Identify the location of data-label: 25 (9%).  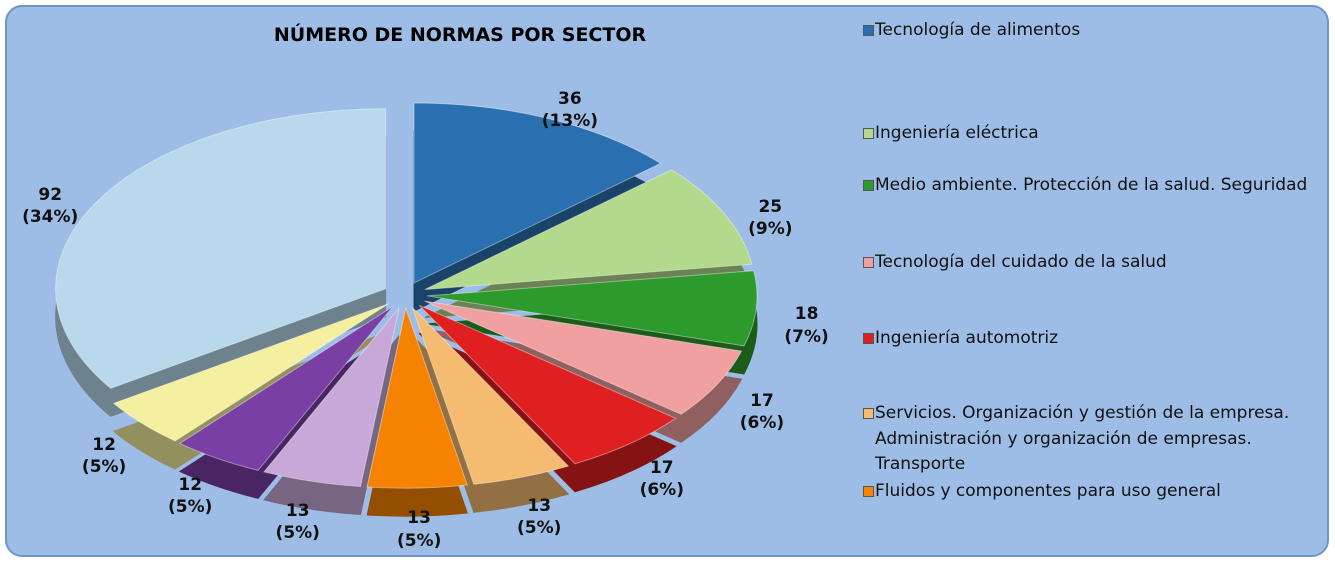
(770, 217).